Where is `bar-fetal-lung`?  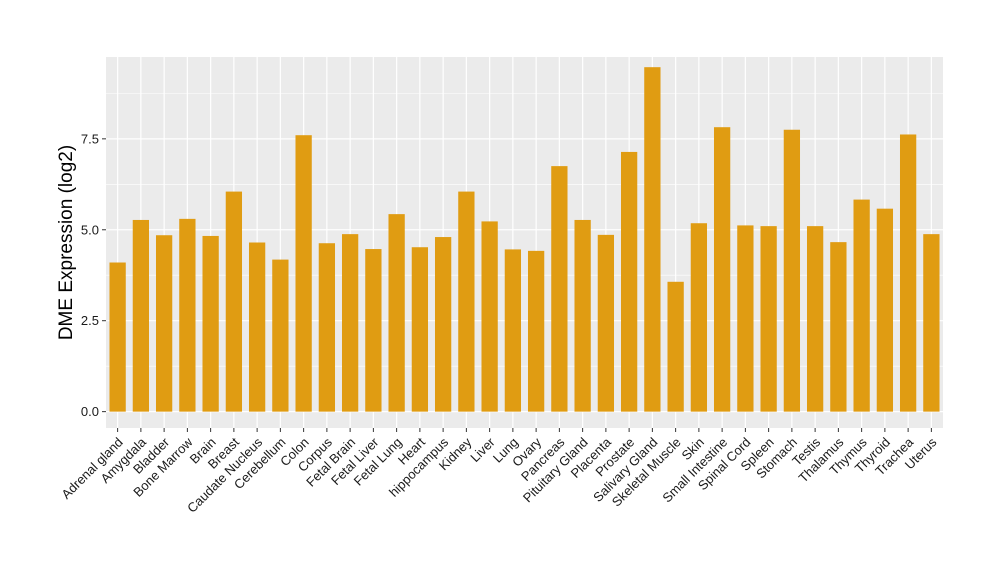
bar-fetal-lung is located at coordinates (396, 313).